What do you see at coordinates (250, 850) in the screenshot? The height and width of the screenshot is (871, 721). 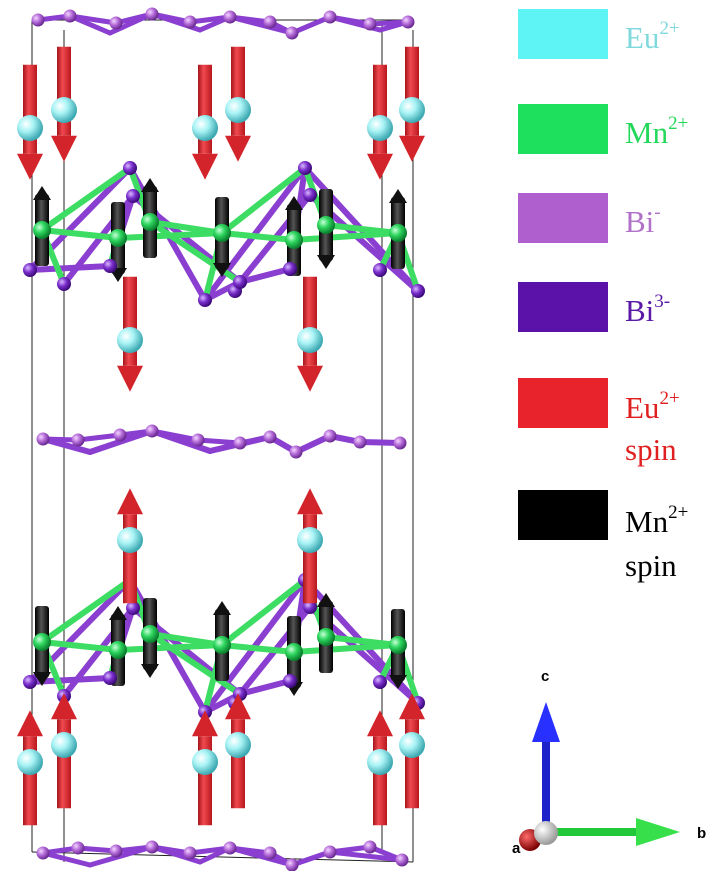 I see `bottom-bi-layer-bond` at bounding box center [250, 850].